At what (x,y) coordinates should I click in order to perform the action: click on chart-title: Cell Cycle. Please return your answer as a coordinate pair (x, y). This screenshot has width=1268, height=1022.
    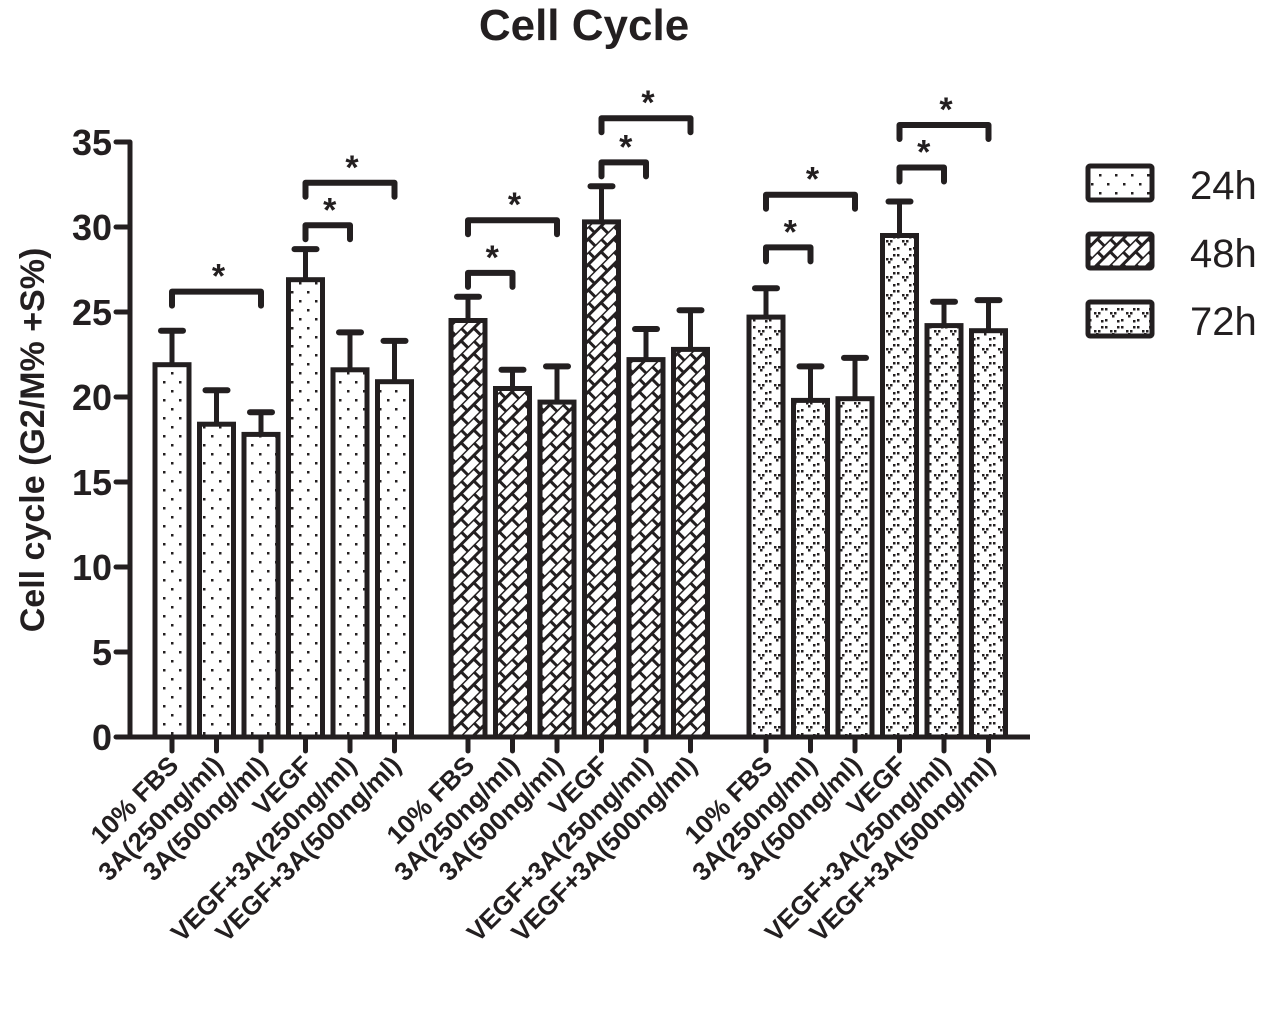
    Looking at the image, I should click on (584, 25).